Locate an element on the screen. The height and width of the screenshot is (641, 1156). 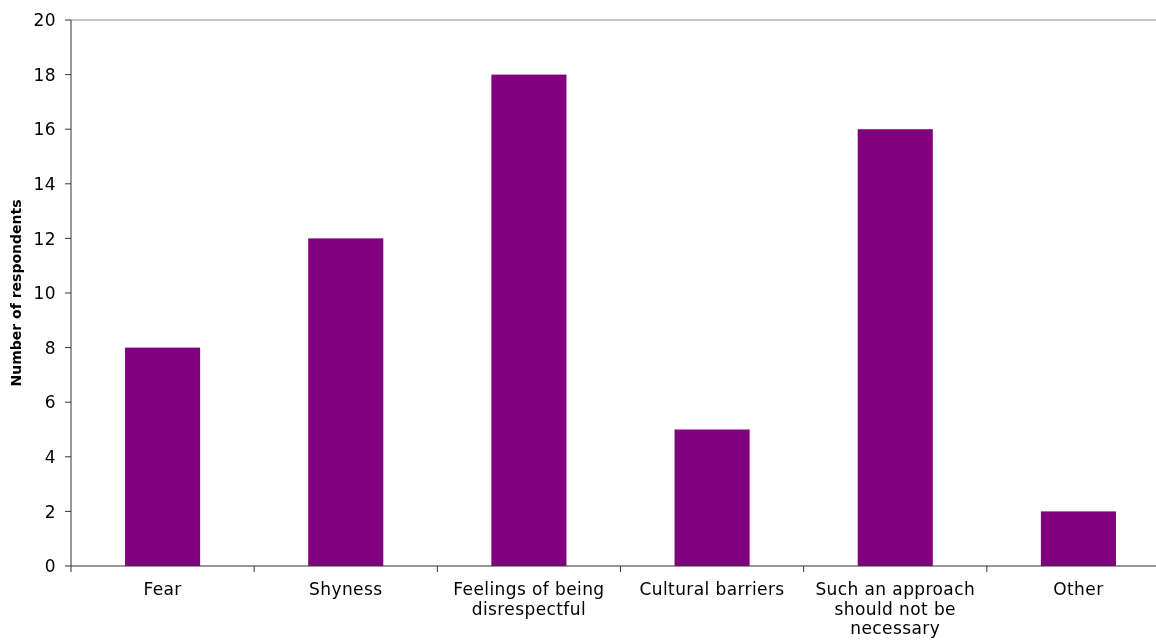
y-tick-label: 6 is located at coordinates (50, 402).